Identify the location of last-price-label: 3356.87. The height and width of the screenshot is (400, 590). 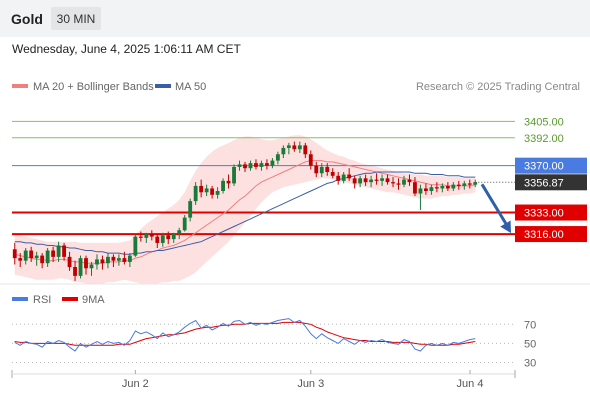
(544, 183).